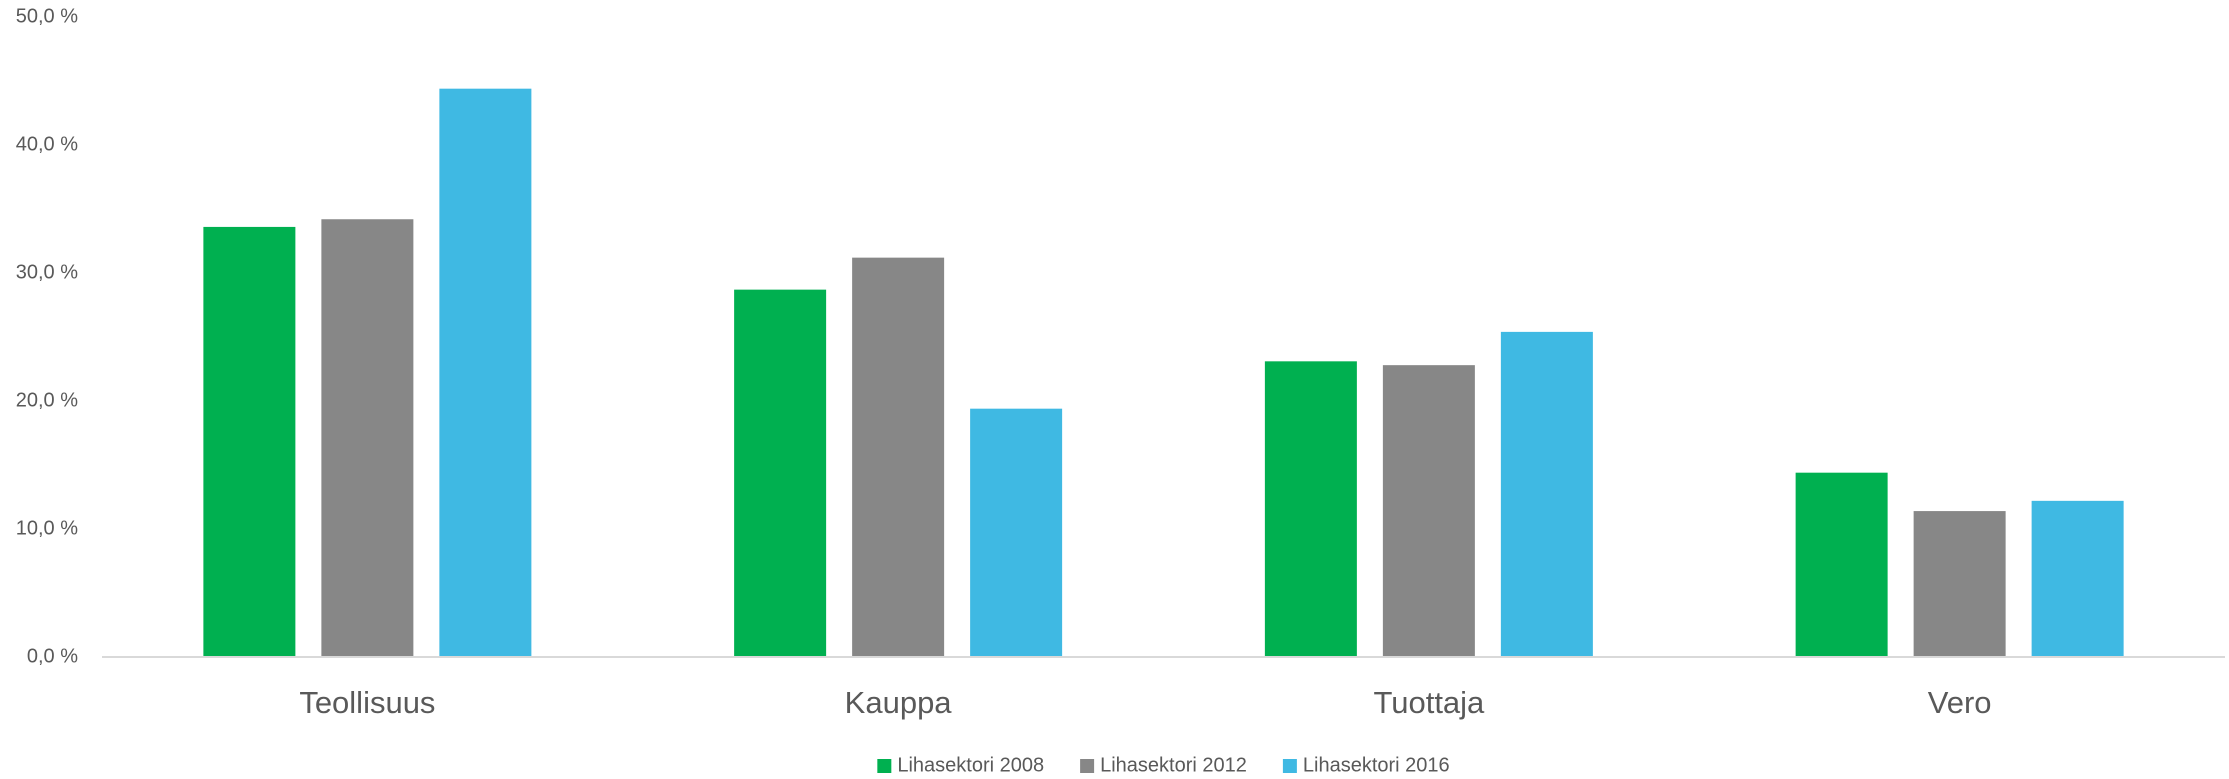 The image size is (2229, 779). What do you see at coordinates (1173, 765) in the screenshot?
I see `legend-label: Lihasektori 2012` at bounding box center [1173, 765].